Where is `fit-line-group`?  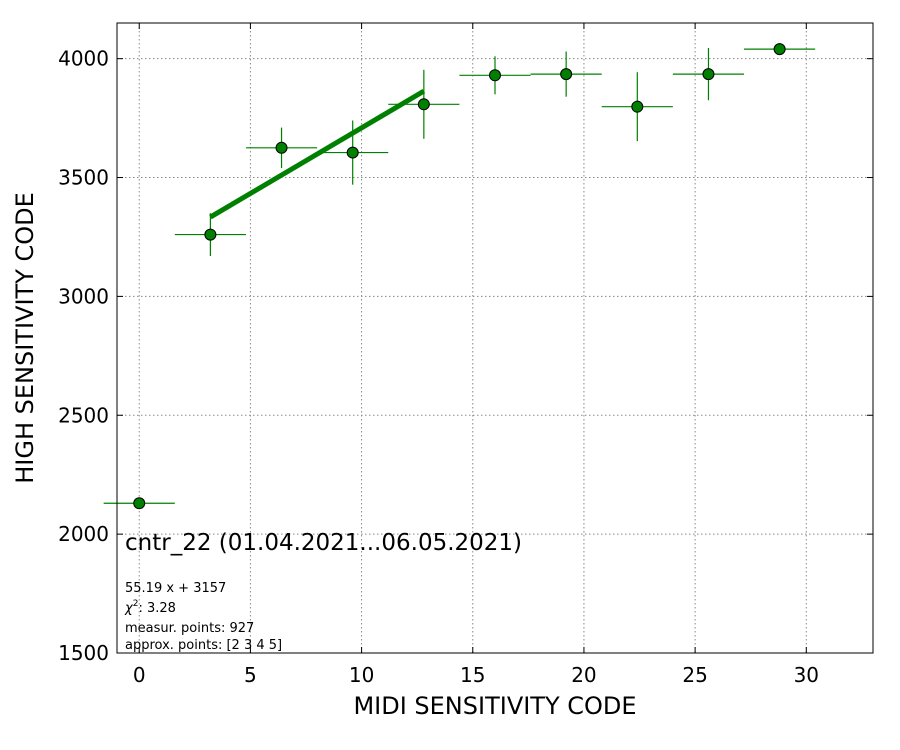
fit-line-group is located at coordinates (317, 154).